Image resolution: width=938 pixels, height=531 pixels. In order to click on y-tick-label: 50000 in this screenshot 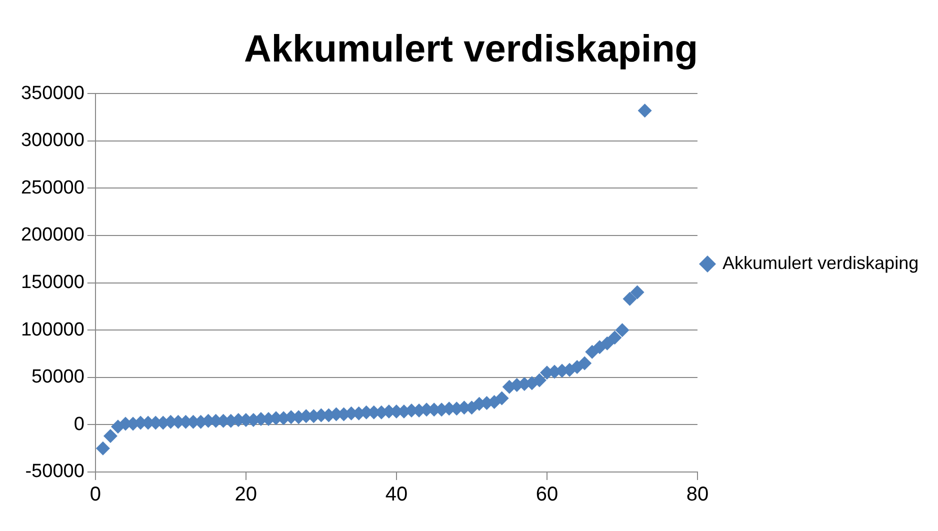, I will do `click(58, 377)`.